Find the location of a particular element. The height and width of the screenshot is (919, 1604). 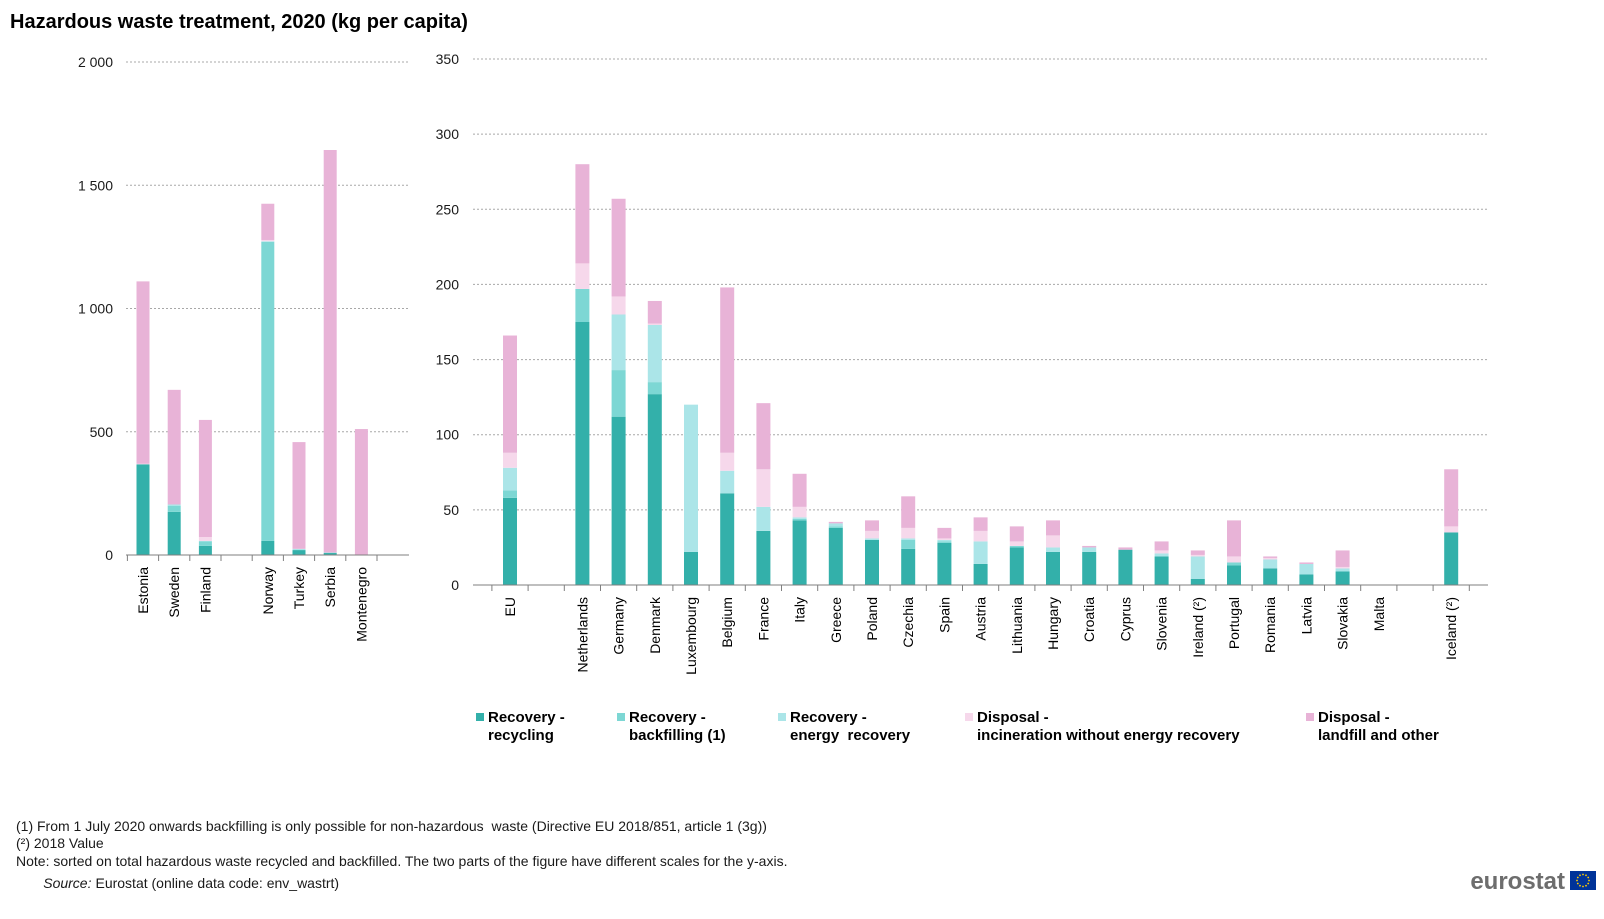

y-tick-label: 300 is located at coordinates (448, 134).